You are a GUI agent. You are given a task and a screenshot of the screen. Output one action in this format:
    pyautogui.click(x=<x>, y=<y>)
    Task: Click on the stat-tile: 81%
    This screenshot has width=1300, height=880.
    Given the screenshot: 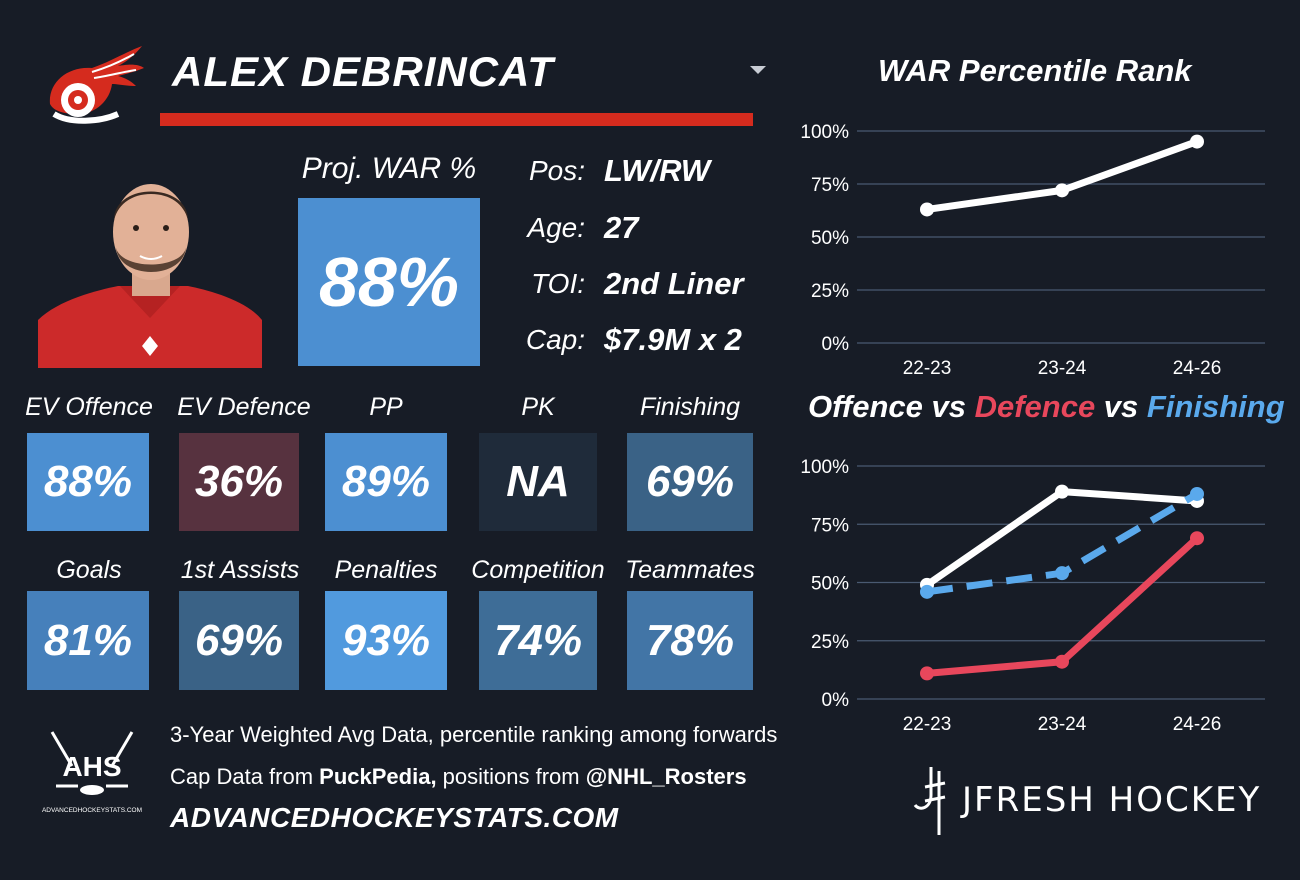 What is the action you would take?
    pyautogui.click(x=88, y=640)
    